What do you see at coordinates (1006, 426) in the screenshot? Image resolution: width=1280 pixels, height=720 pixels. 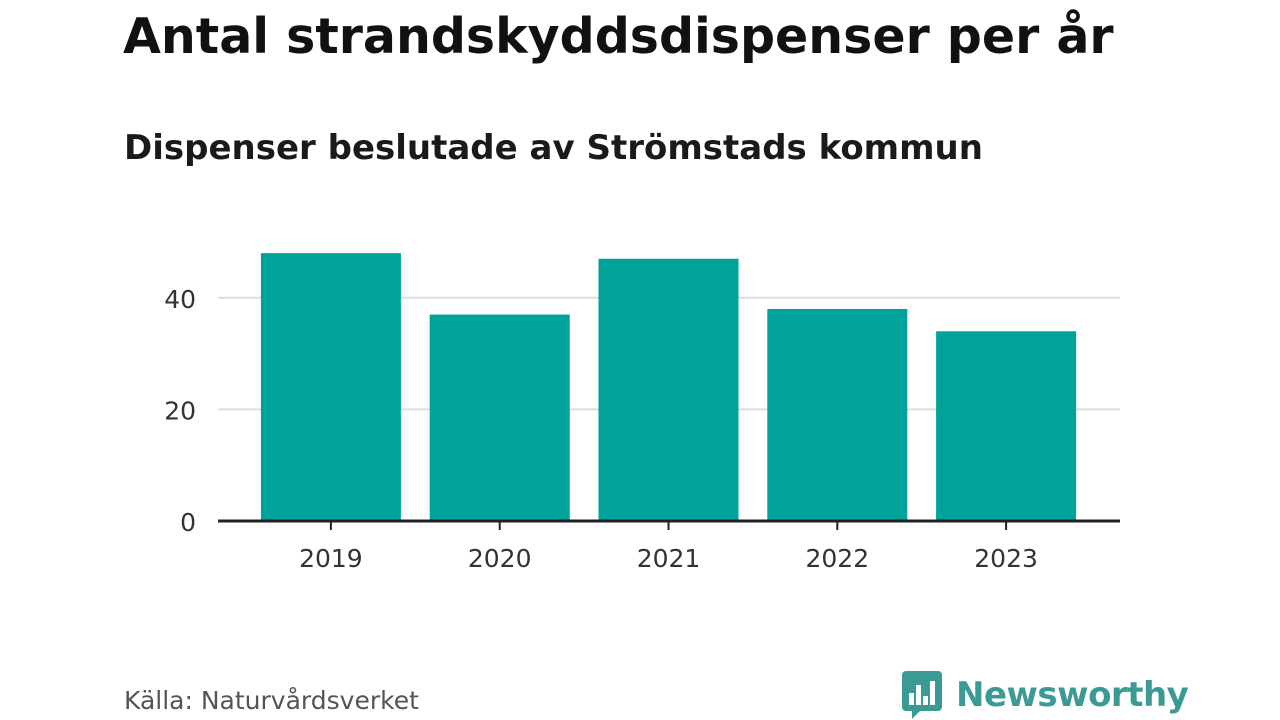 I see `bar-2023` at bounding box center [1006, 426].